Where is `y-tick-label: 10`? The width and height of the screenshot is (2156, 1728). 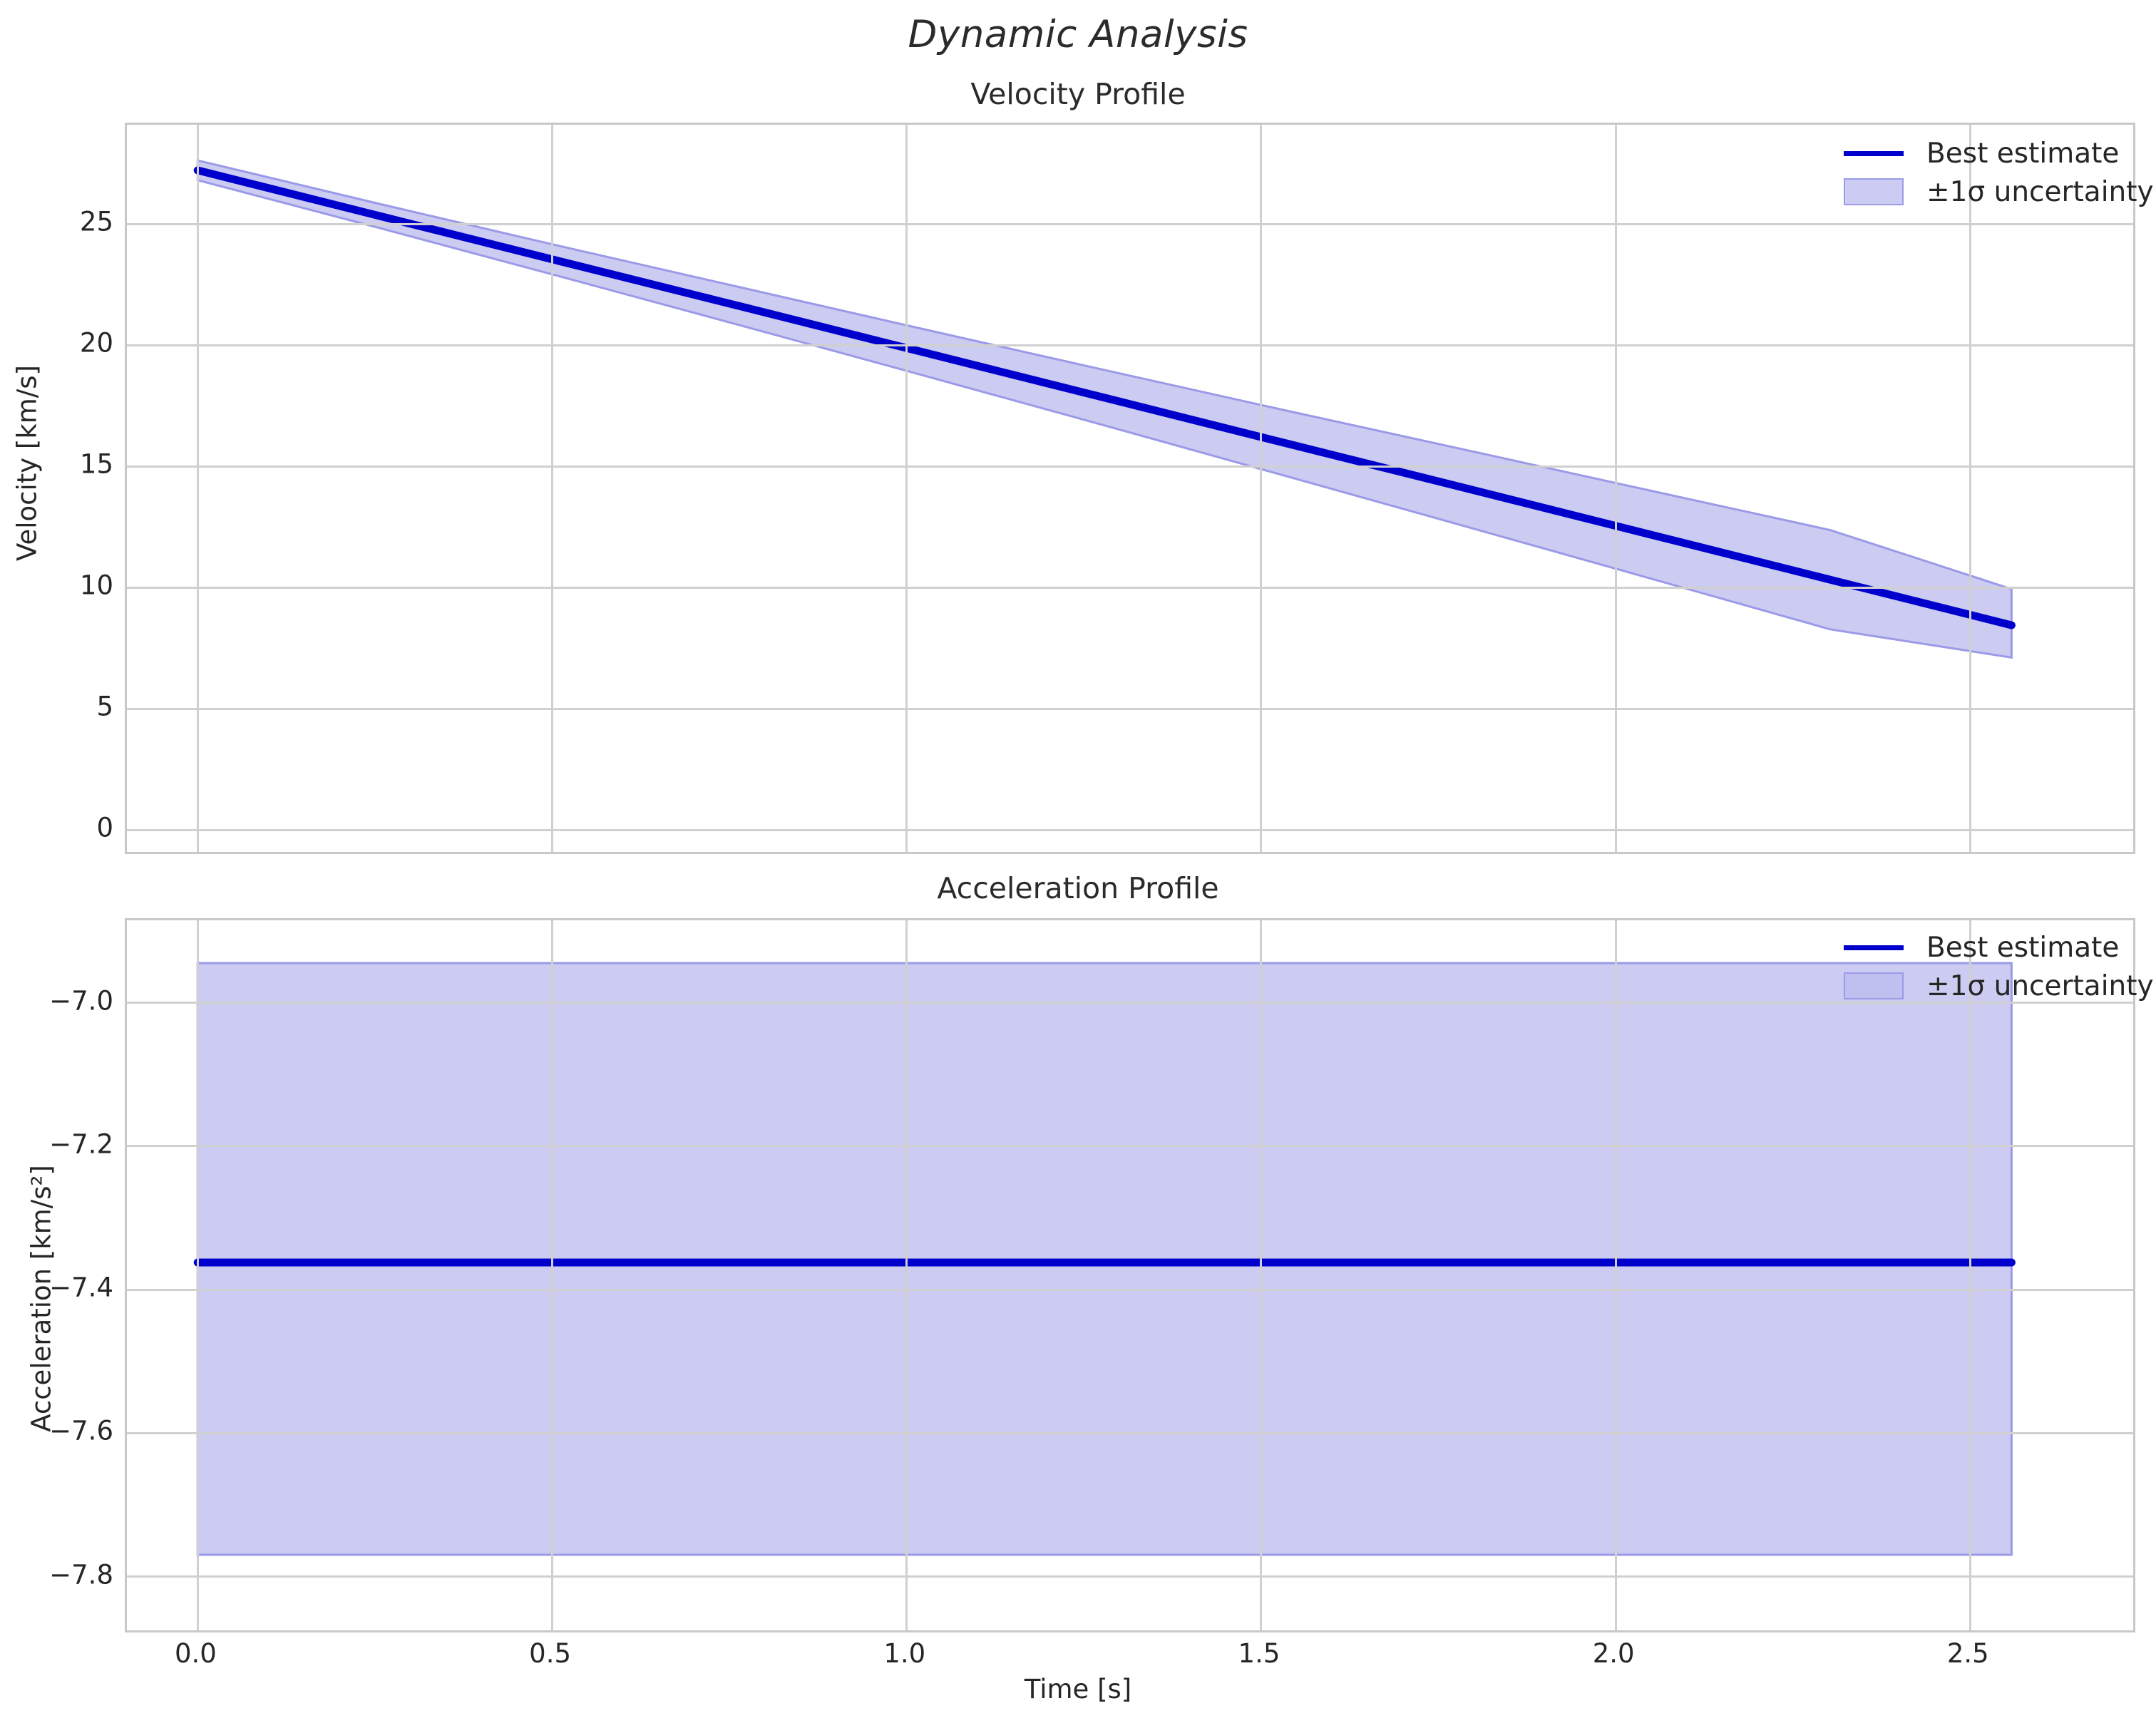
y-tick-label: 10 is located at coordinates (96, 585).